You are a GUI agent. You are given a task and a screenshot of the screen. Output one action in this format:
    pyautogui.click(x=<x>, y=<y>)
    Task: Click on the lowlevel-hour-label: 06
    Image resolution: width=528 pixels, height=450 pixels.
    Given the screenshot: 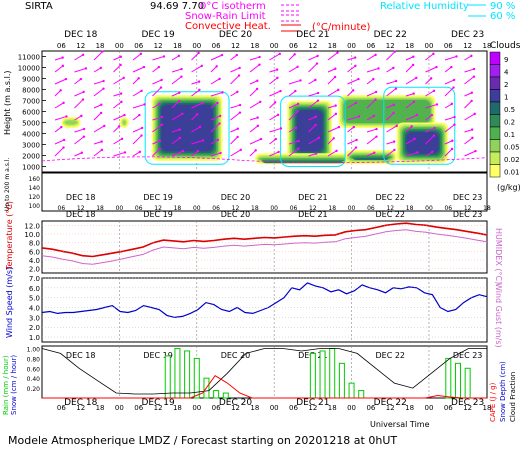 What is the action you would take?
    pyautogui.click(x=62, y=208)
    